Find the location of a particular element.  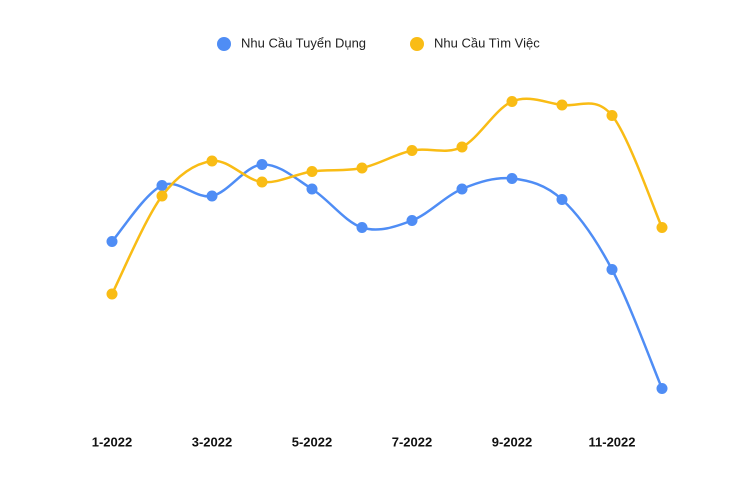

x-tick-label: 7-2022 is located at coordinates (412, 441).